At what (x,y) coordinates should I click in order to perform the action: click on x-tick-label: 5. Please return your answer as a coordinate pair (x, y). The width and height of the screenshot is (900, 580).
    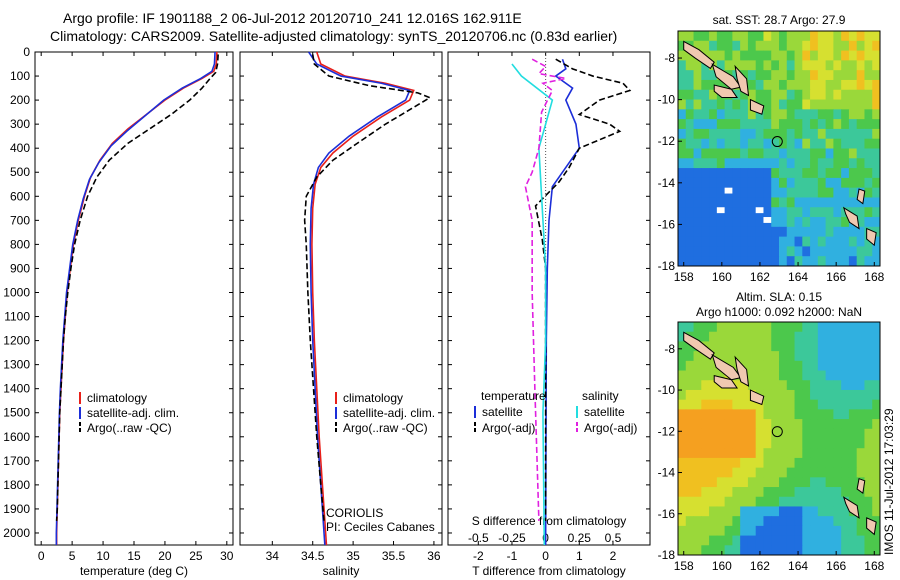
    Looking at the image, I should click on (72, 556).